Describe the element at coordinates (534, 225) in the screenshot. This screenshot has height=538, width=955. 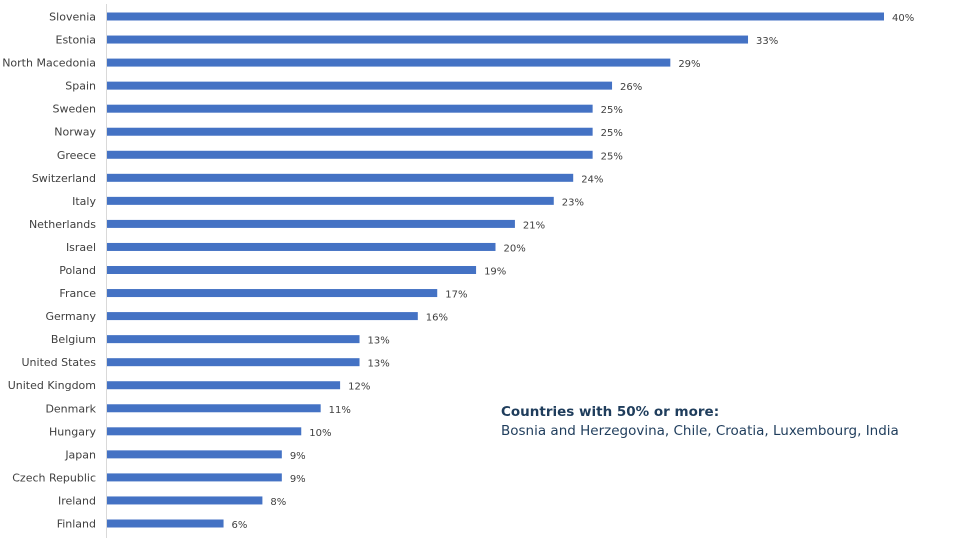
I see `data-label: 21%` at that location.